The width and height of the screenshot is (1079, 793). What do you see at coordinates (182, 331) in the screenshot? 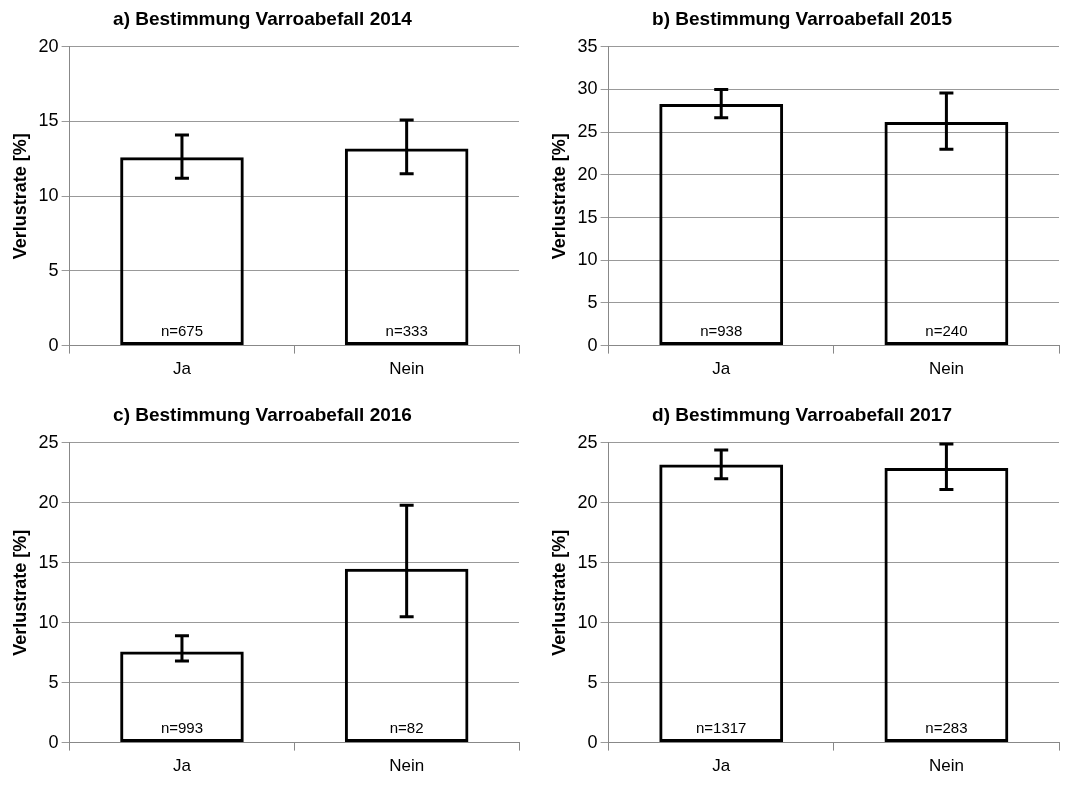
I see `annotation: n=675` at bounding box center [182, 331].